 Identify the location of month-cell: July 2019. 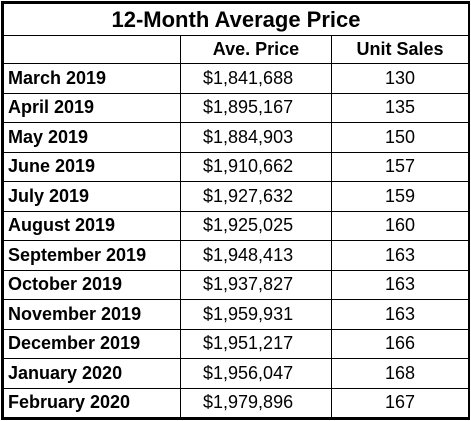
(92, 196).